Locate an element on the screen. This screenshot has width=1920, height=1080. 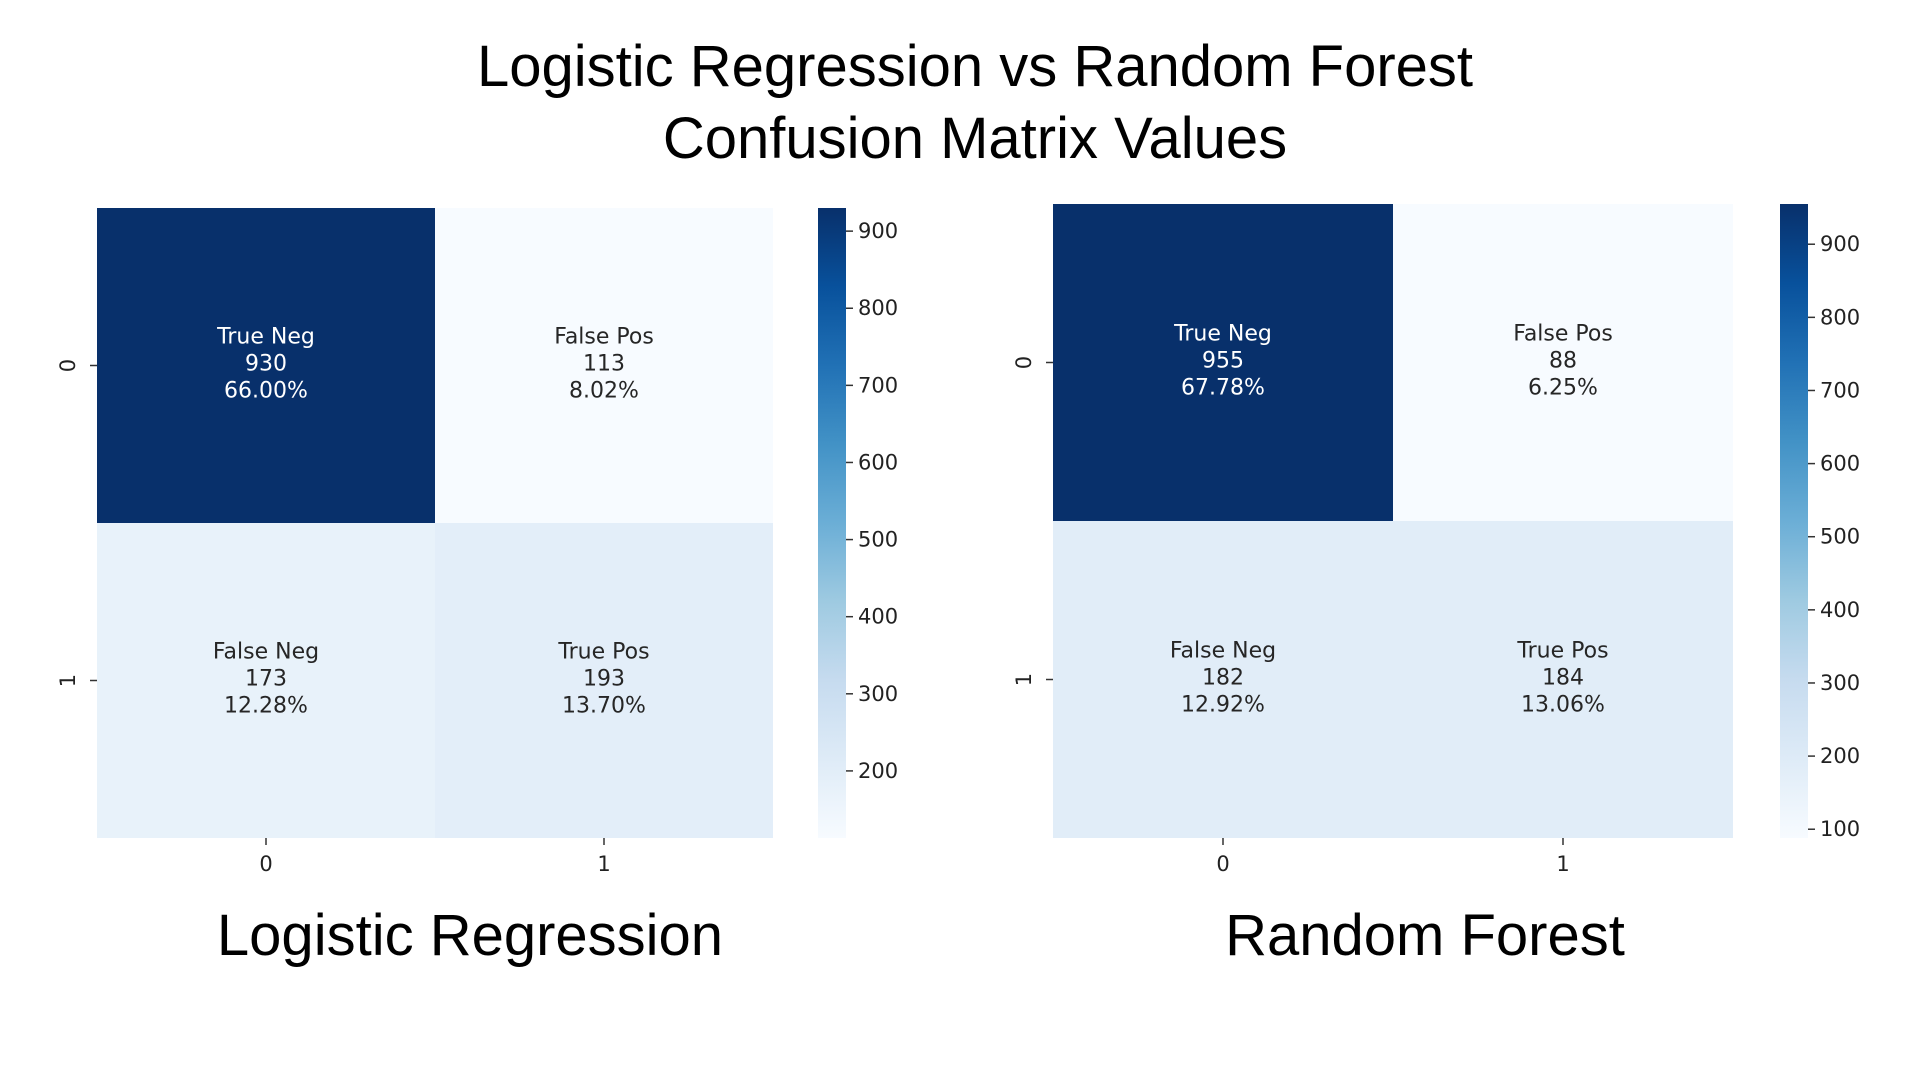
lr-colorbar-tick-label-2: 700 is located at coordinates (878, 385).